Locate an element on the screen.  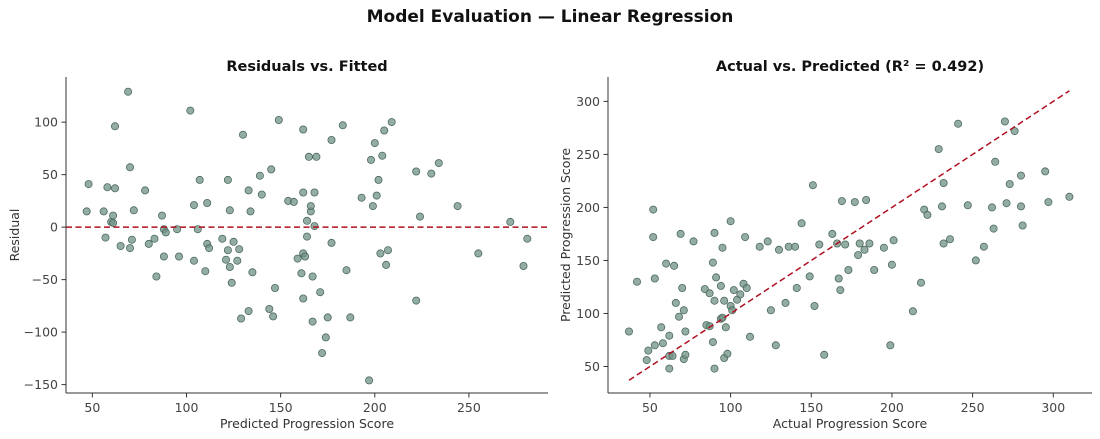
actual-vs-predicted-plot-xtick-label: 100 is located at coordinates (731, 407).